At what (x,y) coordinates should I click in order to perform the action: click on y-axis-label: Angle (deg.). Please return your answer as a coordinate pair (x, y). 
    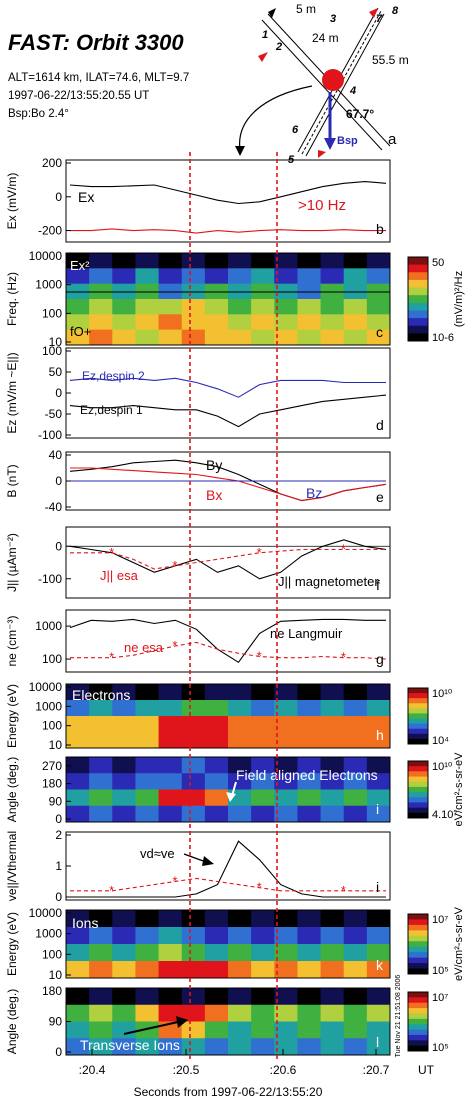
    Looking at the image, I should click on (12, 1021).